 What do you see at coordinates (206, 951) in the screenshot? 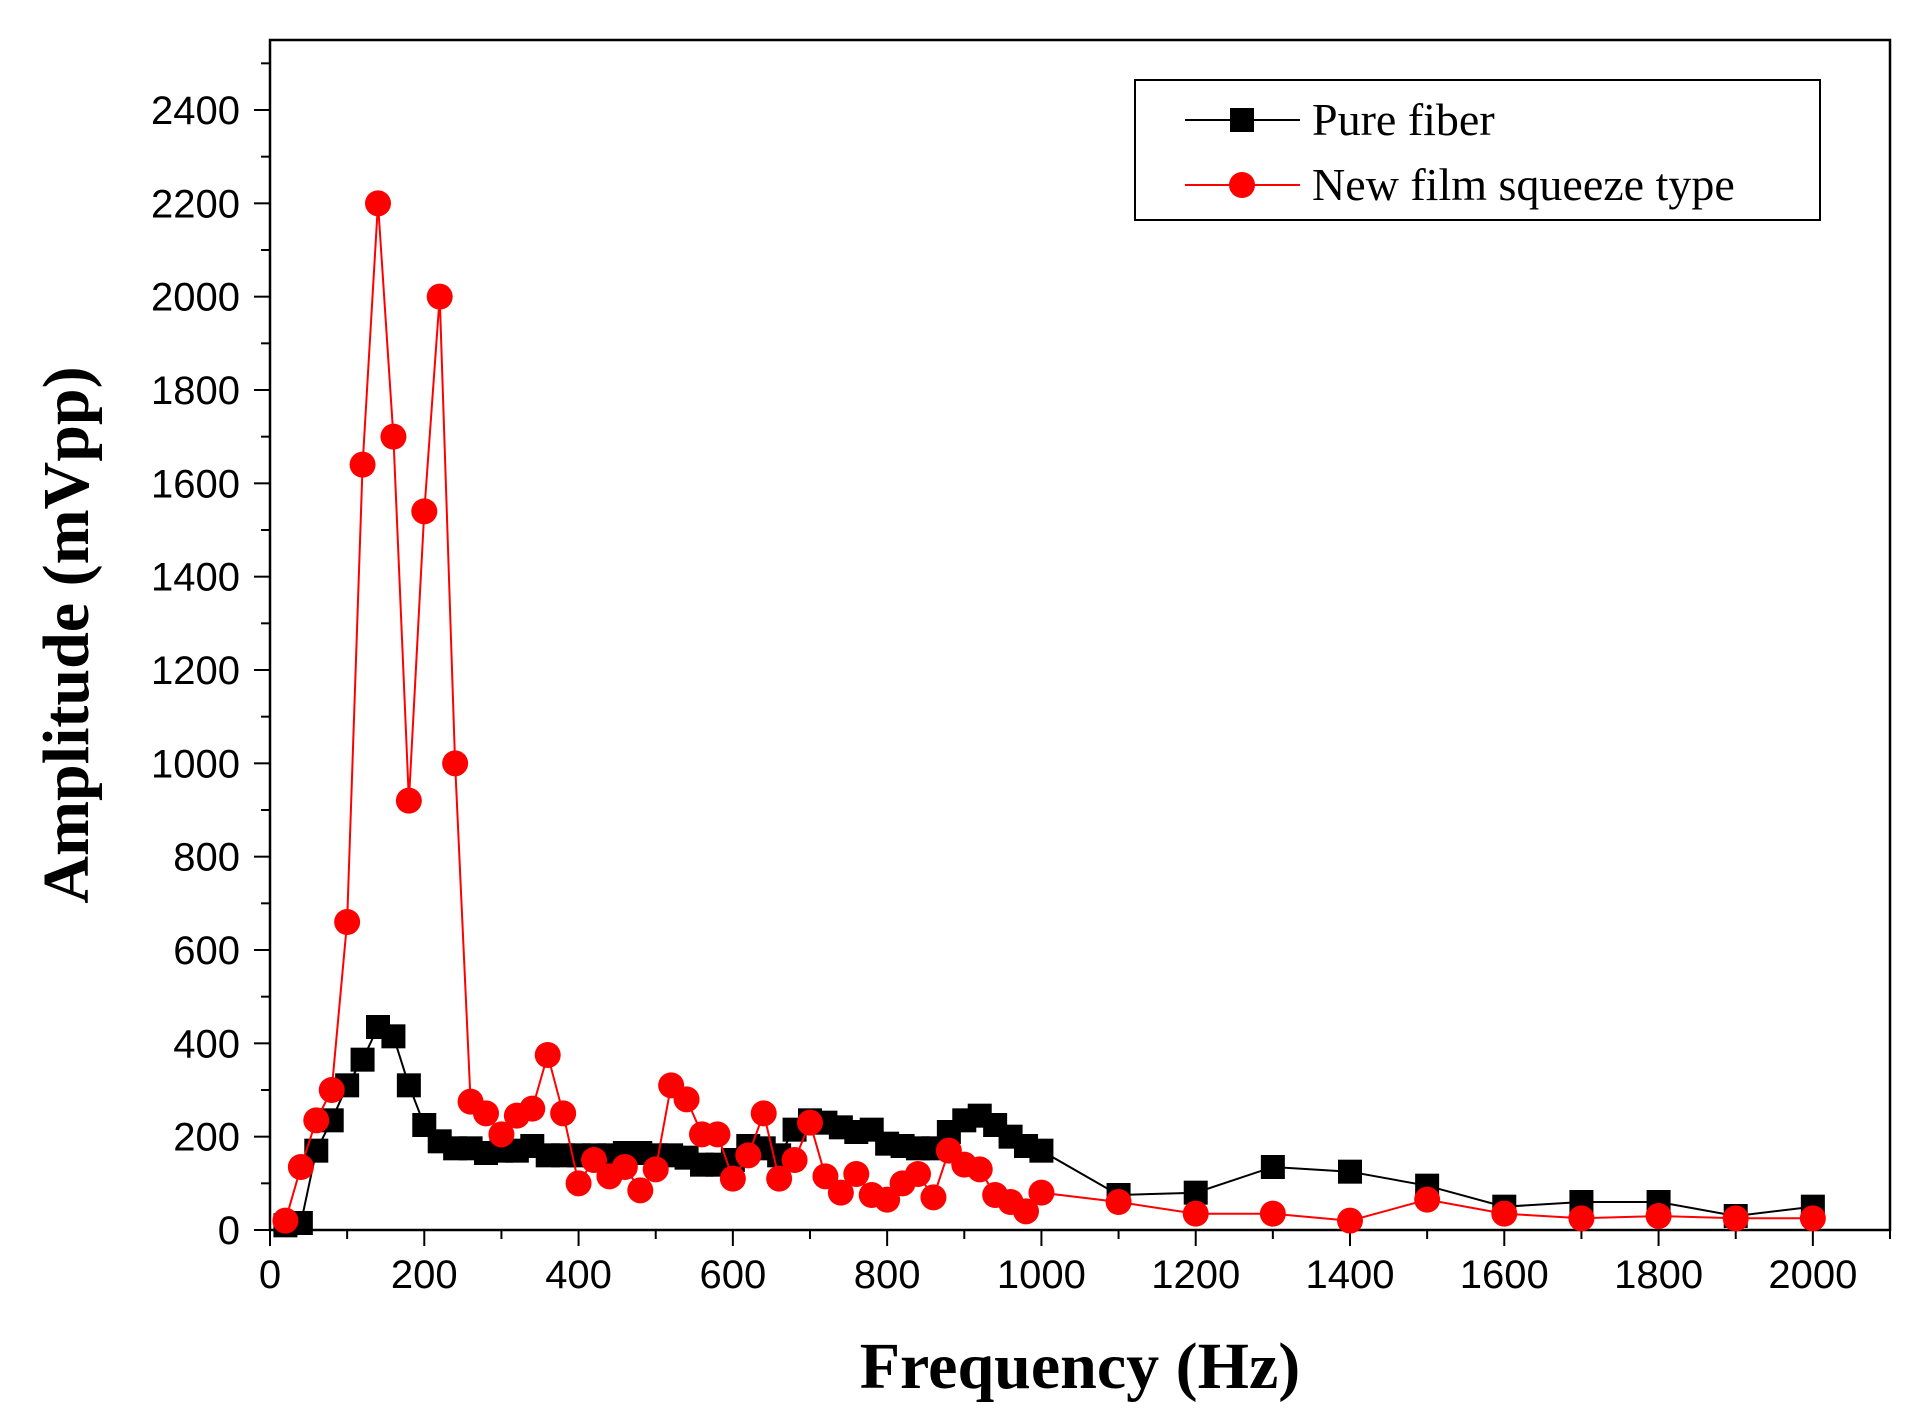
I see `y-tick-label: 600` at bounding box center [206, 951].